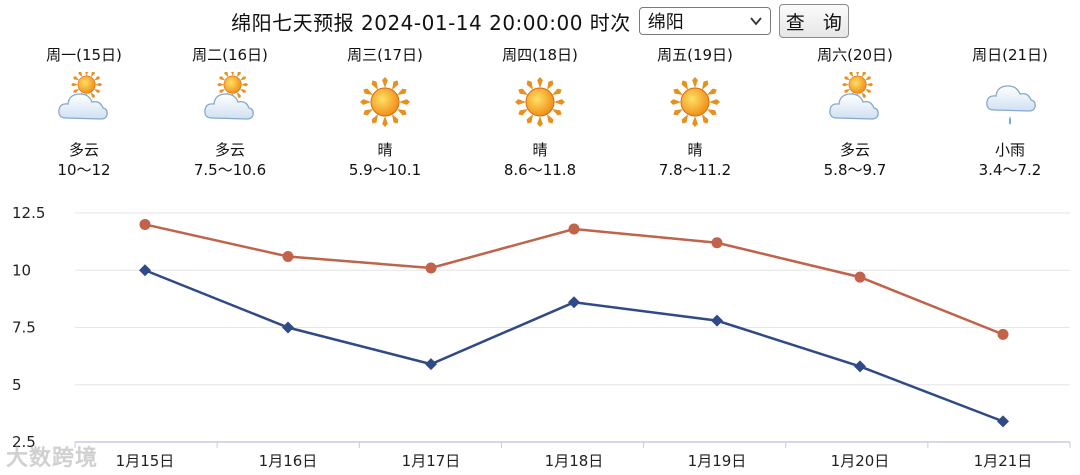  Describe the element at coordinates (574, 461) in the screenshot. I see `x-tick-label: 1月18日` at that location.